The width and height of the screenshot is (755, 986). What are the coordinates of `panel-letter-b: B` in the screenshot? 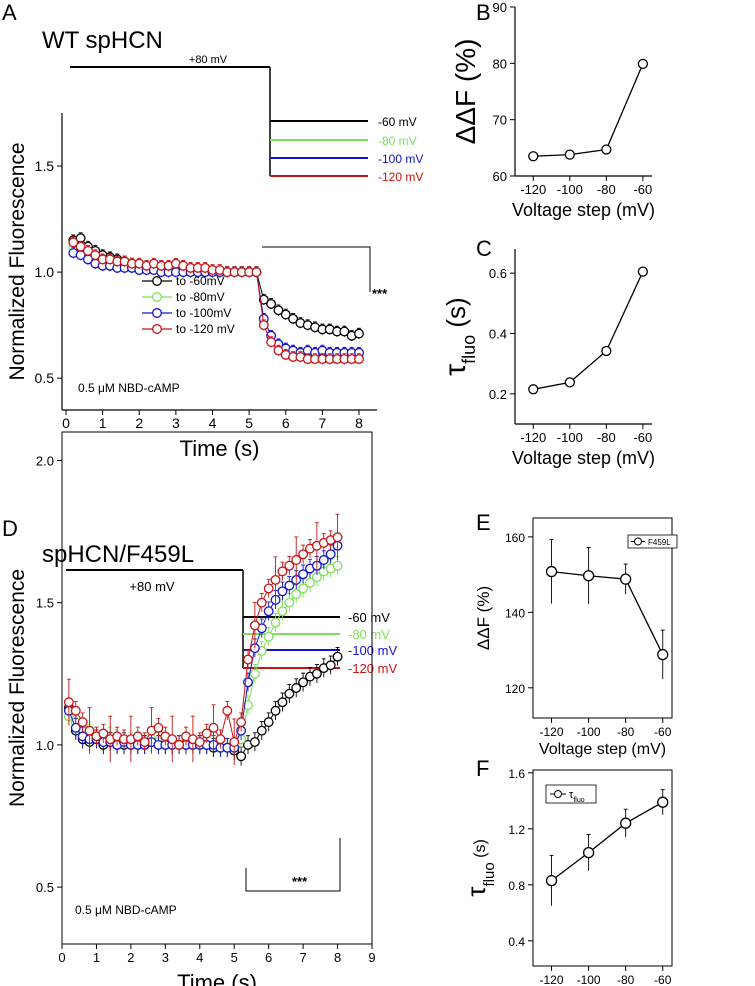 It's located at (483, 12).